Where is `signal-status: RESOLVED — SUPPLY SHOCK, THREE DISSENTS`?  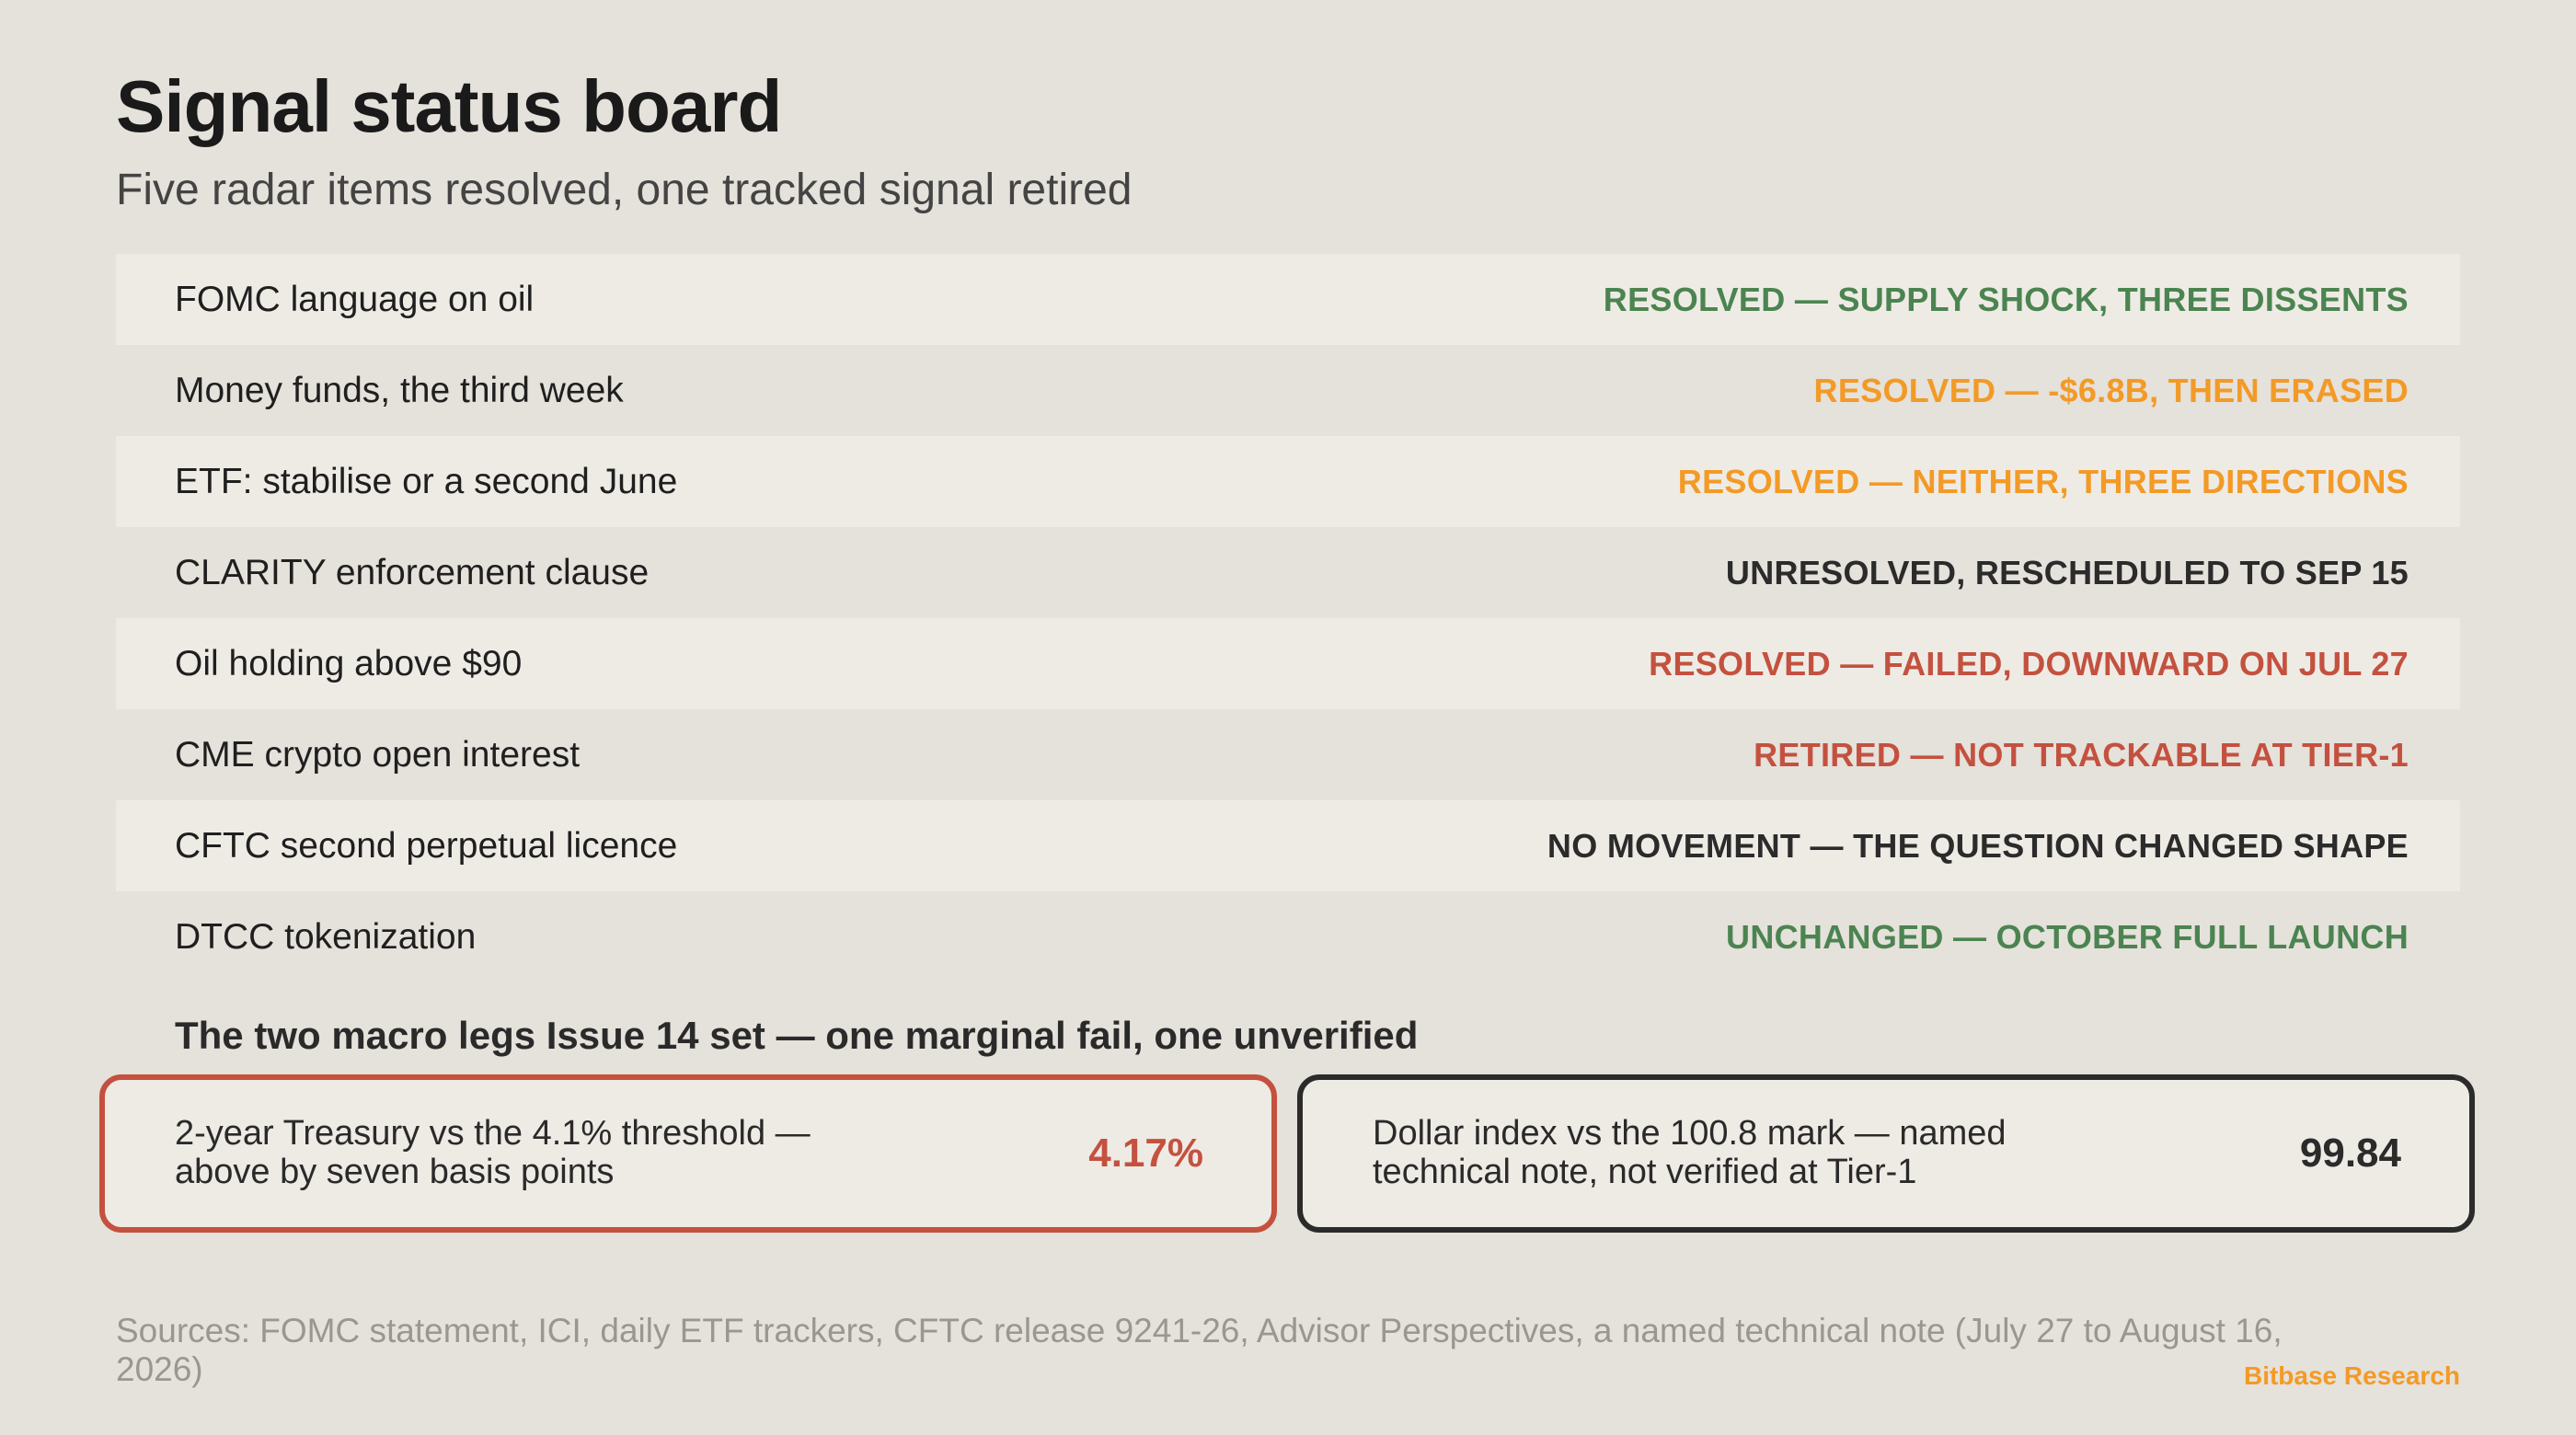 signal-status: RESOLVED — SUPPLY SHOCK, THREE DISSENTS is located at coordinates (2006, 299).